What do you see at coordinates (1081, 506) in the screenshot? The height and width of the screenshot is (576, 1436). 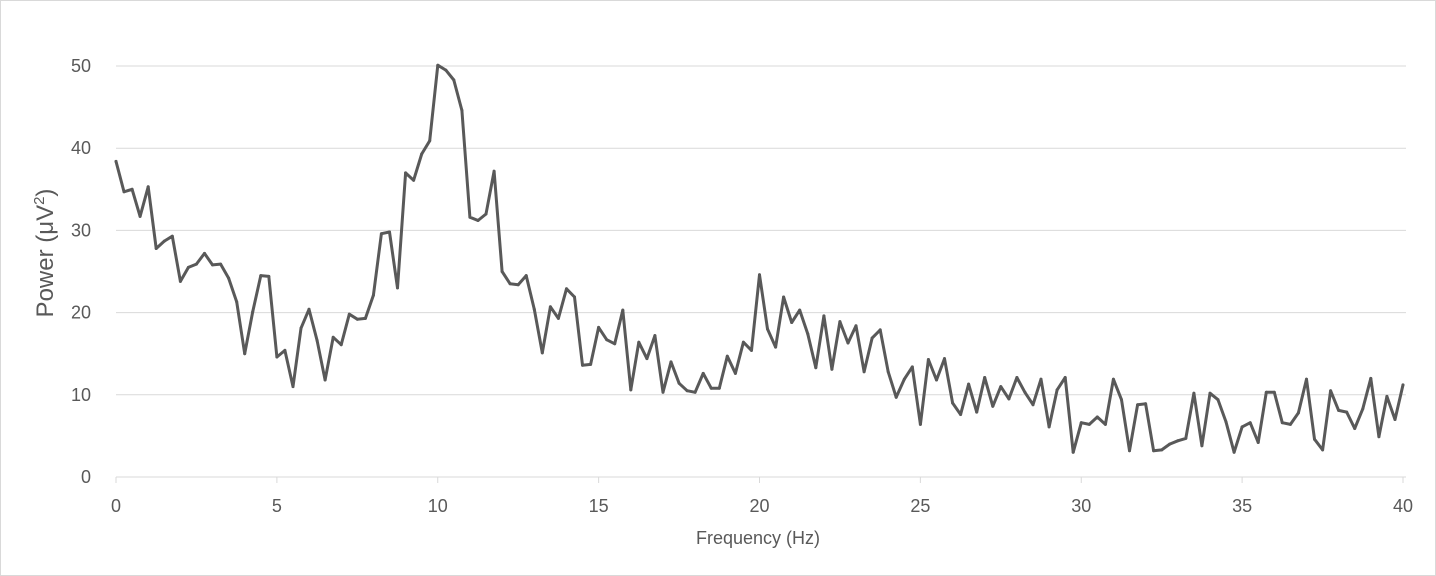 I see `x-tick-label: 30` at bounding box center [1081, 506].